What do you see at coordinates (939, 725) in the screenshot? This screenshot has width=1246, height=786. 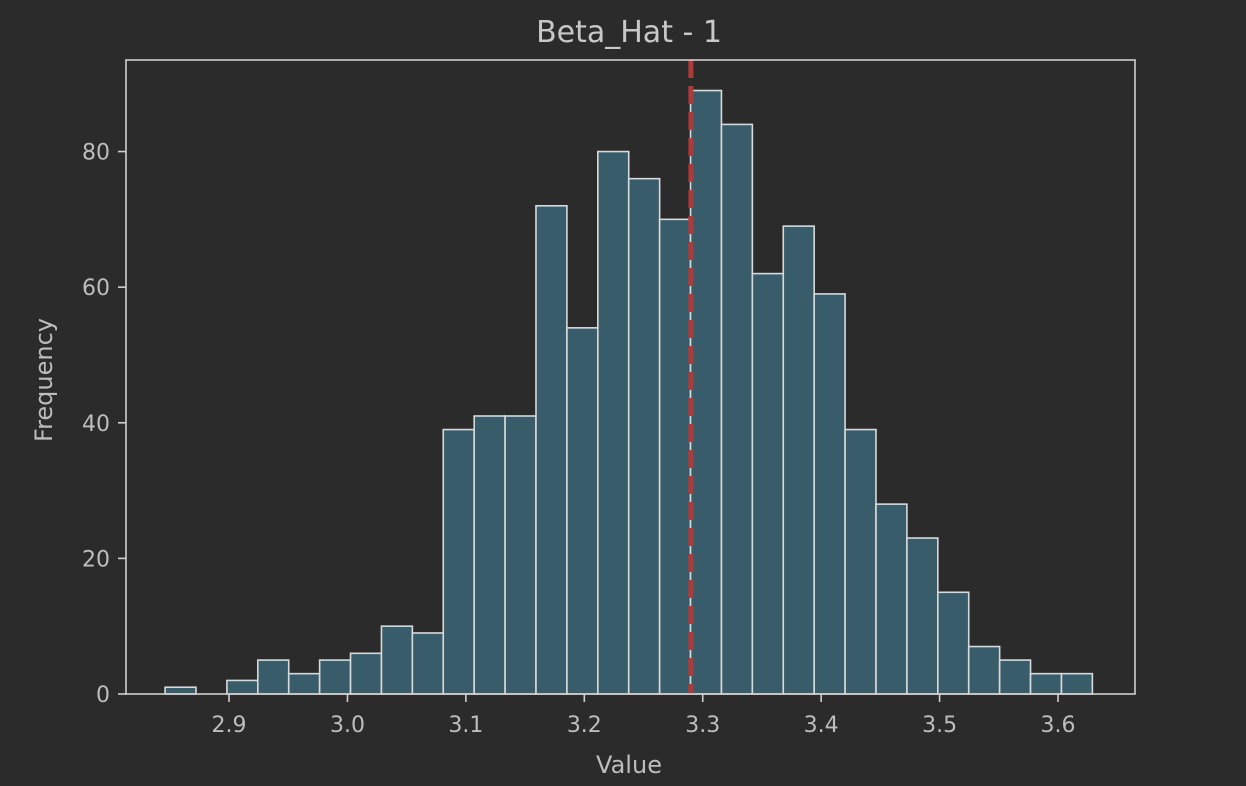 I see `x-tick-label: 3.5` at bounding box center [939, 725].